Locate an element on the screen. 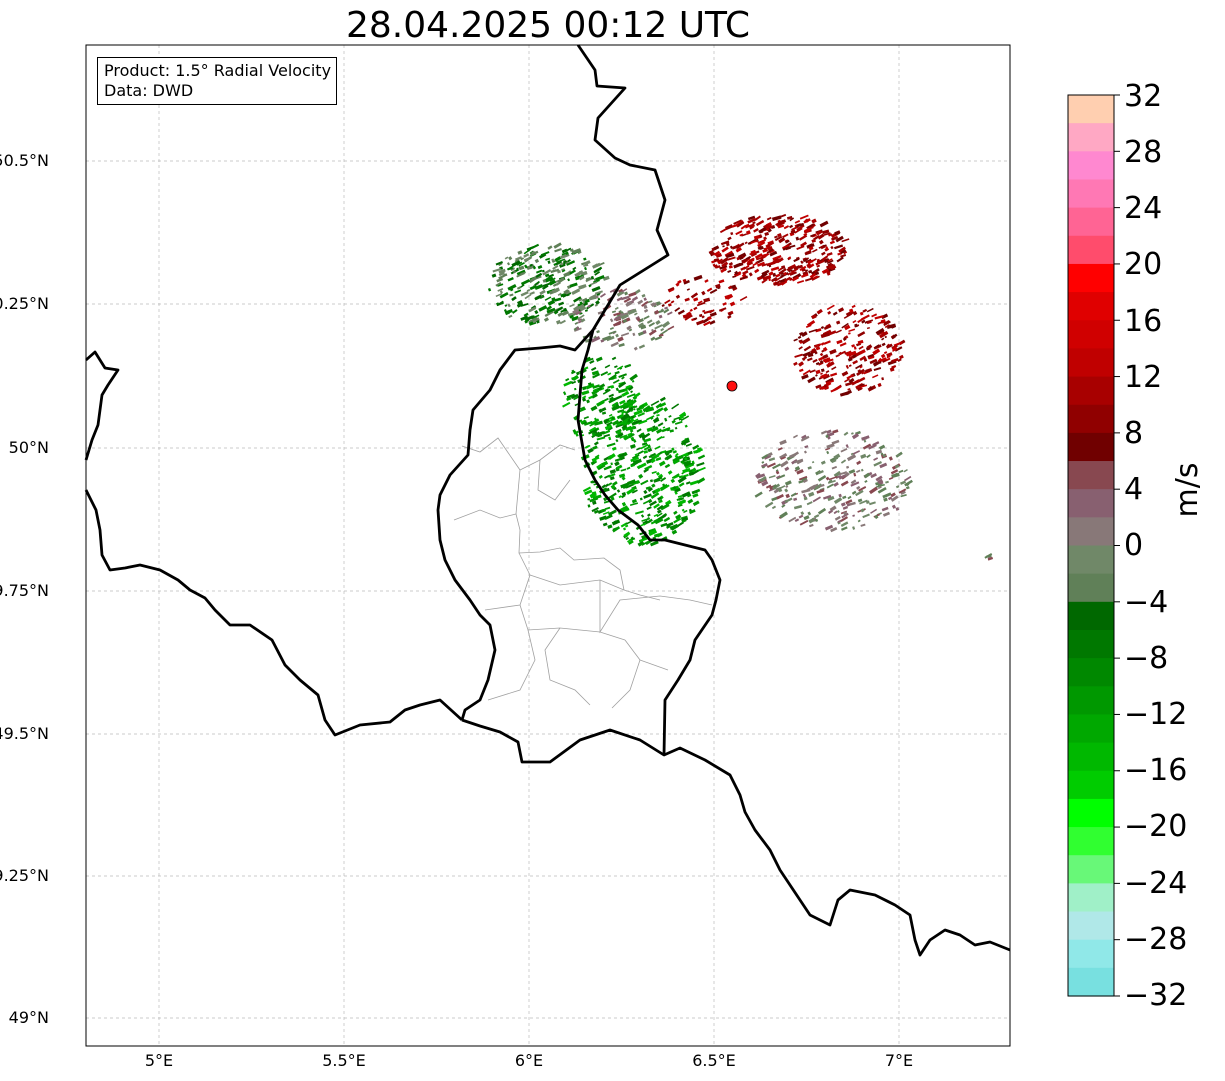 The height and width of the screenshot is (1081, 1225). lat-tick-label: 50.5°N is located at coordinates (24, 160).